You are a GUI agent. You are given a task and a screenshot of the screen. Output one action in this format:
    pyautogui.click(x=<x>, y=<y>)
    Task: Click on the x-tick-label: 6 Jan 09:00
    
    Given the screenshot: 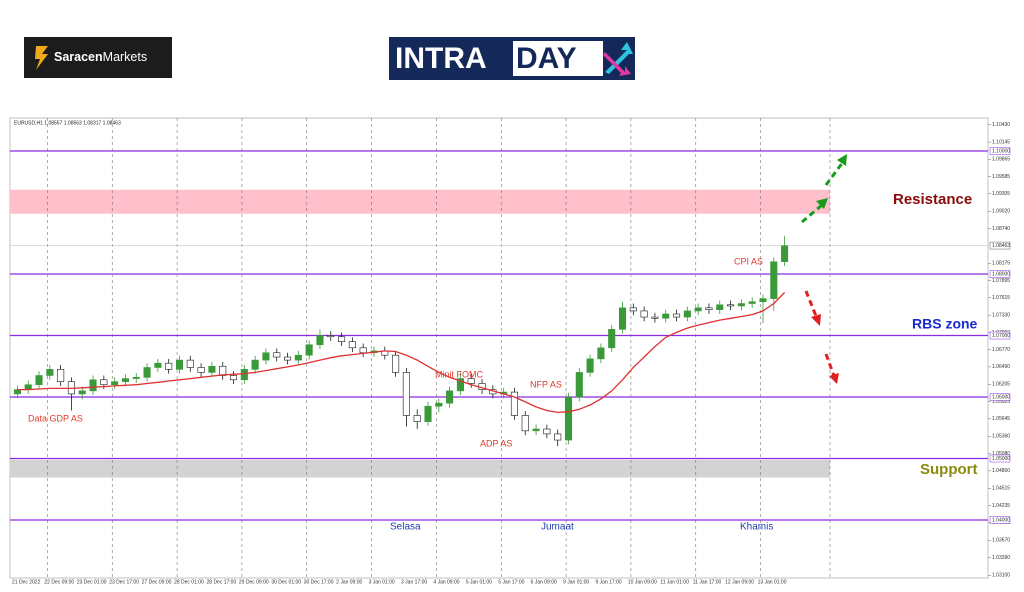 What is the action you would take?
    pyautogui.click(x=544, y=582)
    